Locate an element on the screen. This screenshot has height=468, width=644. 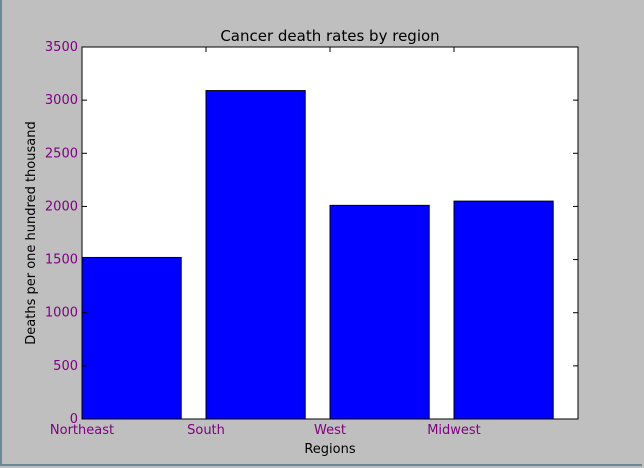
x-axis-label: Regions is located at coordinates (330, 449).